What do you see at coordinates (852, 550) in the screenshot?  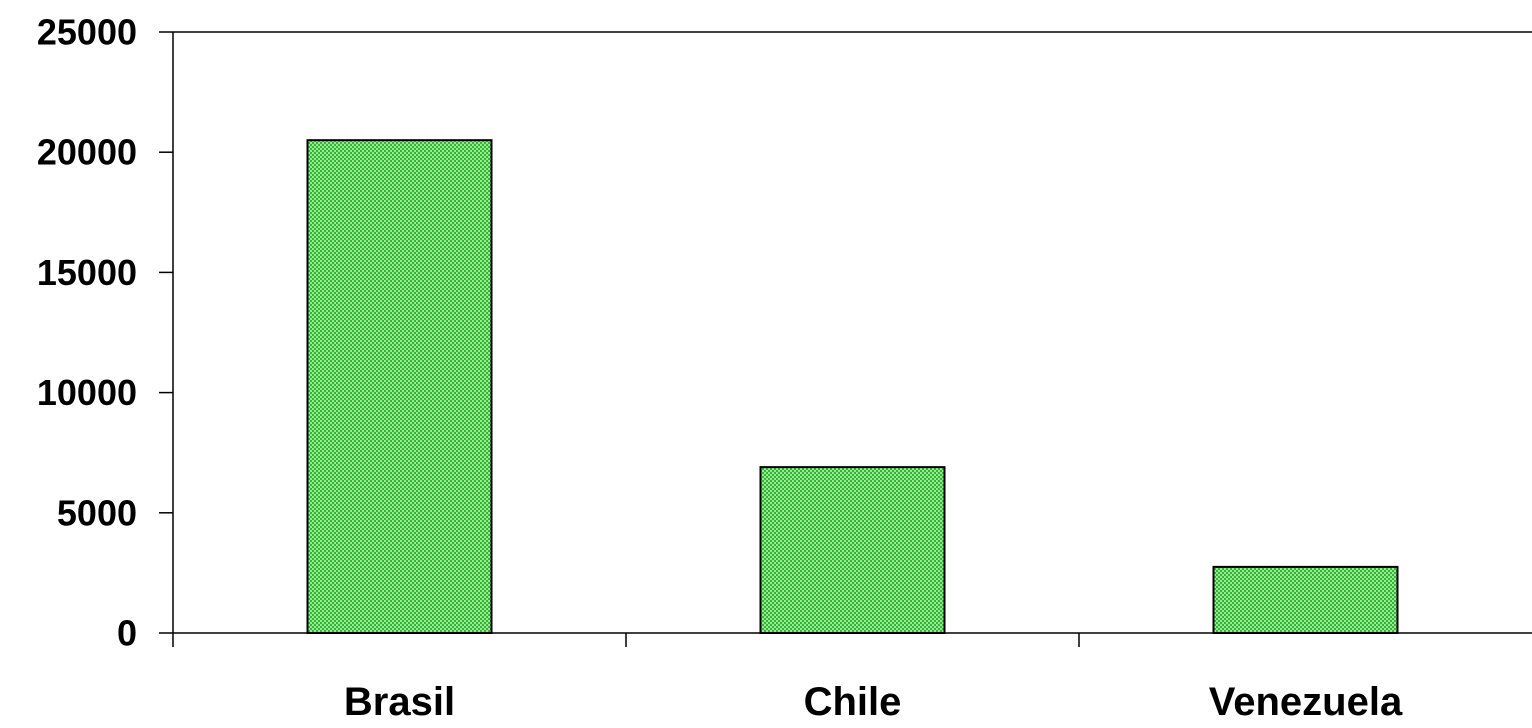 I see `bar-chile` at bounding box center [852, 550].